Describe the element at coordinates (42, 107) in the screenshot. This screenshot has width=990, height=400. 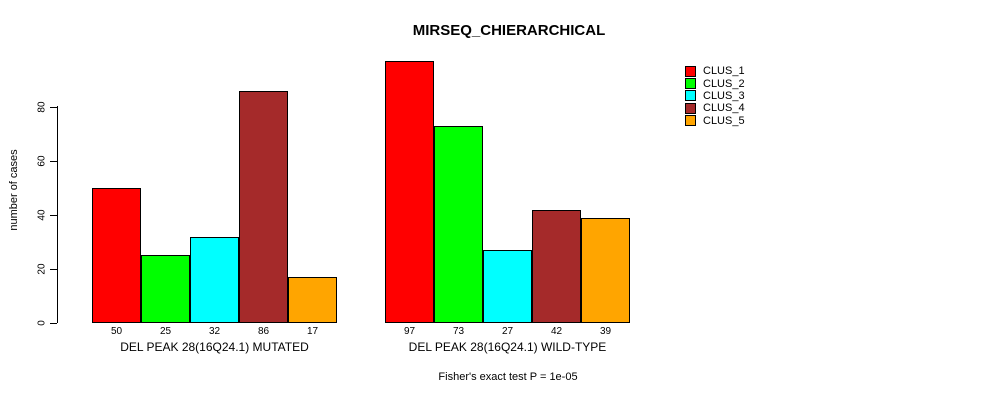
I see `y-axis-tick-label: 80` at that location.